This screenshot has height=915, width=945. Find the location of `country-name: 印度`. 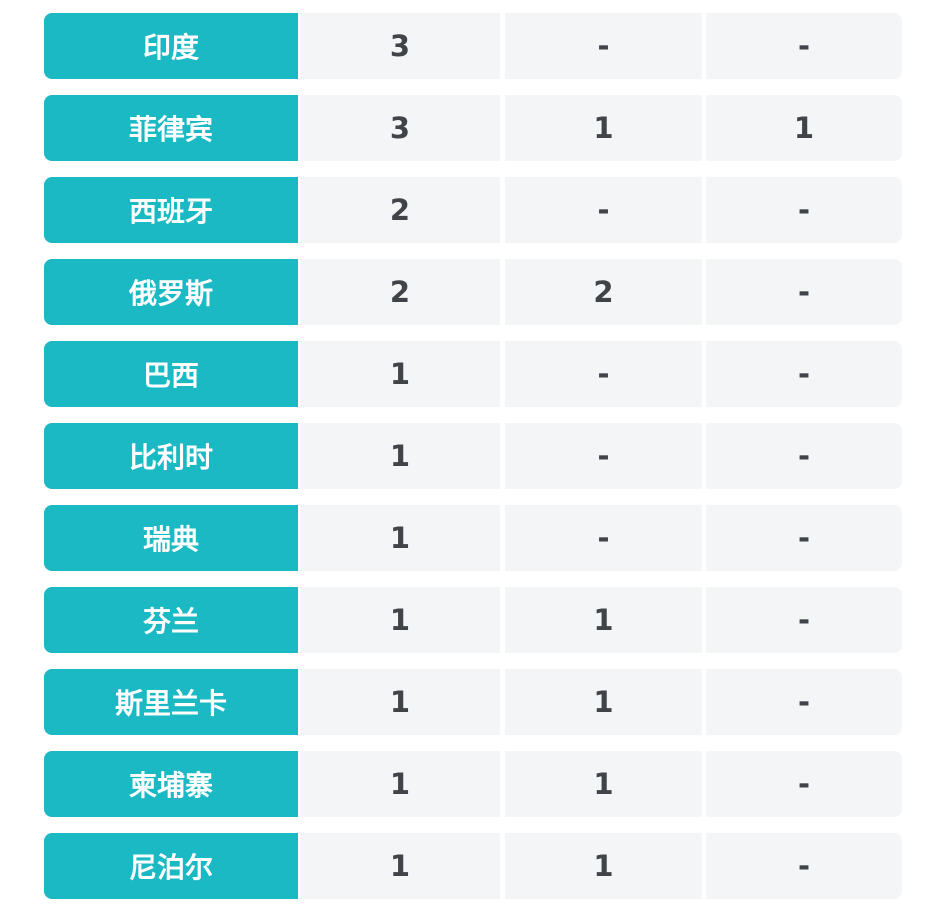

country-name: 印度 is located at coordinates (171, 46).